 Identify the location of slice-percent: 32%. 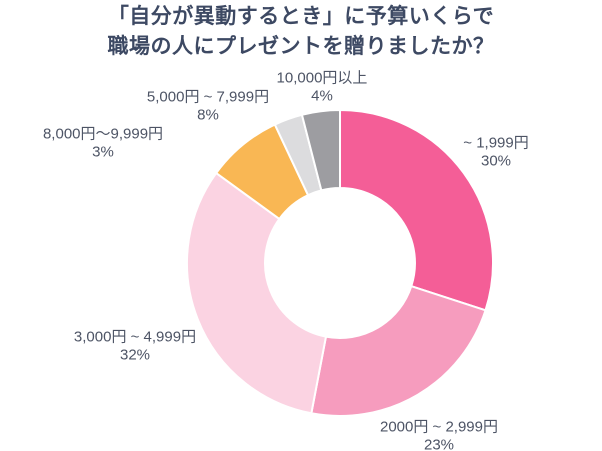
(135, 354).